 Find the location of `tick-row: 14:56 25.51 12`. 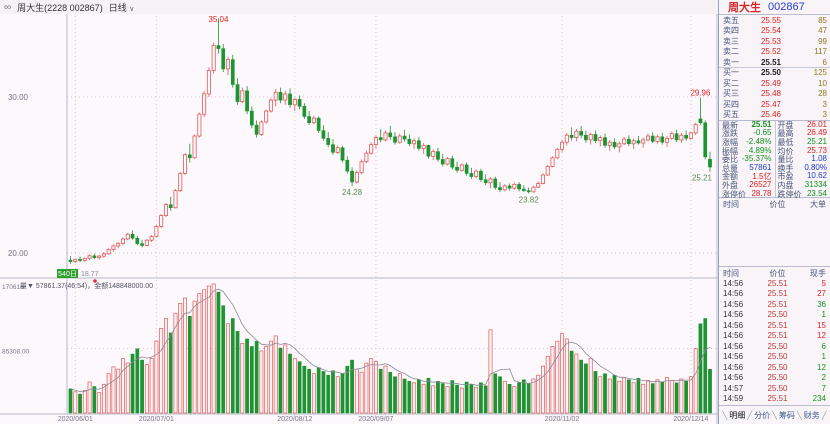

tick-row: 14:56 25.51 12 is located at coordinates (774, 336).